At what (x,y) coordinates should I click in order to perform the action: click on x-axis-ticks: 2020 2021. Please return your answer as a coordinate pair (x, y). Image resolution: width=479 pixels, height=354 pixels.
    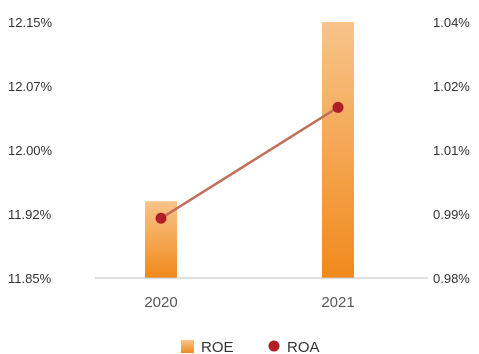
    Looking at the image, I should click on (249, 302).